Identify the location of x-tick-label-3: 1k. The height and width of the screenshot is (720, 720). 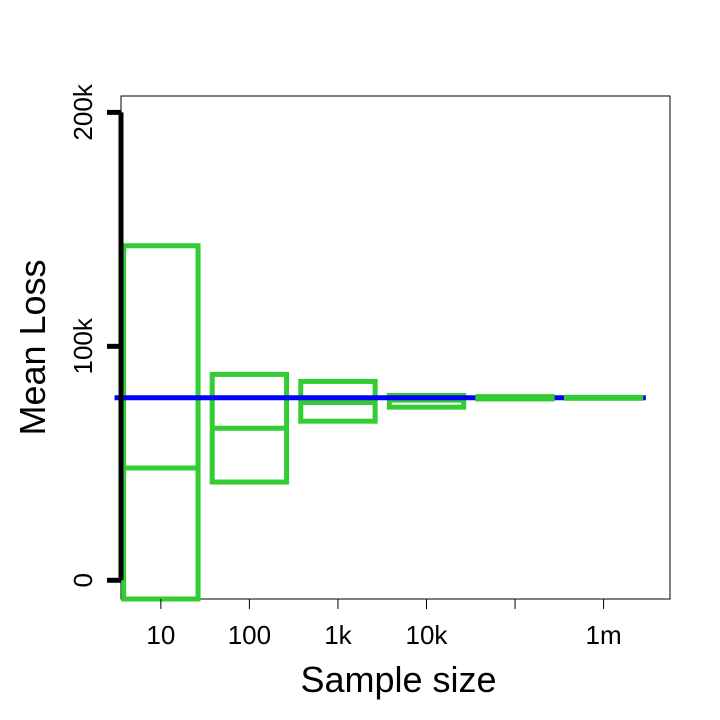
(338, 635).